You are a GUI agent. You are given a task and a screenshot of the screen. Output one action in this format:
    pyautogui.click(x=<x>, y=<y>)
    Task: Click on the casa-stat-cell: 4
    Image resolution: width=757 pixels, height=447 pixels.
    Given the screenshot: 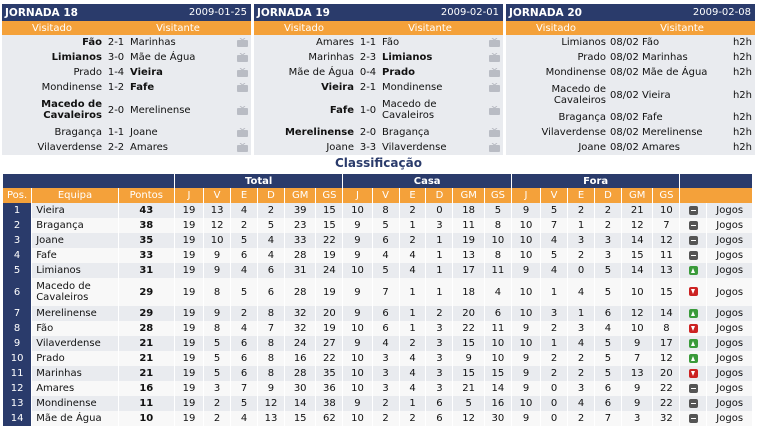 What is the action you would take?
    pyautogui.click(x=412, y=358)
    